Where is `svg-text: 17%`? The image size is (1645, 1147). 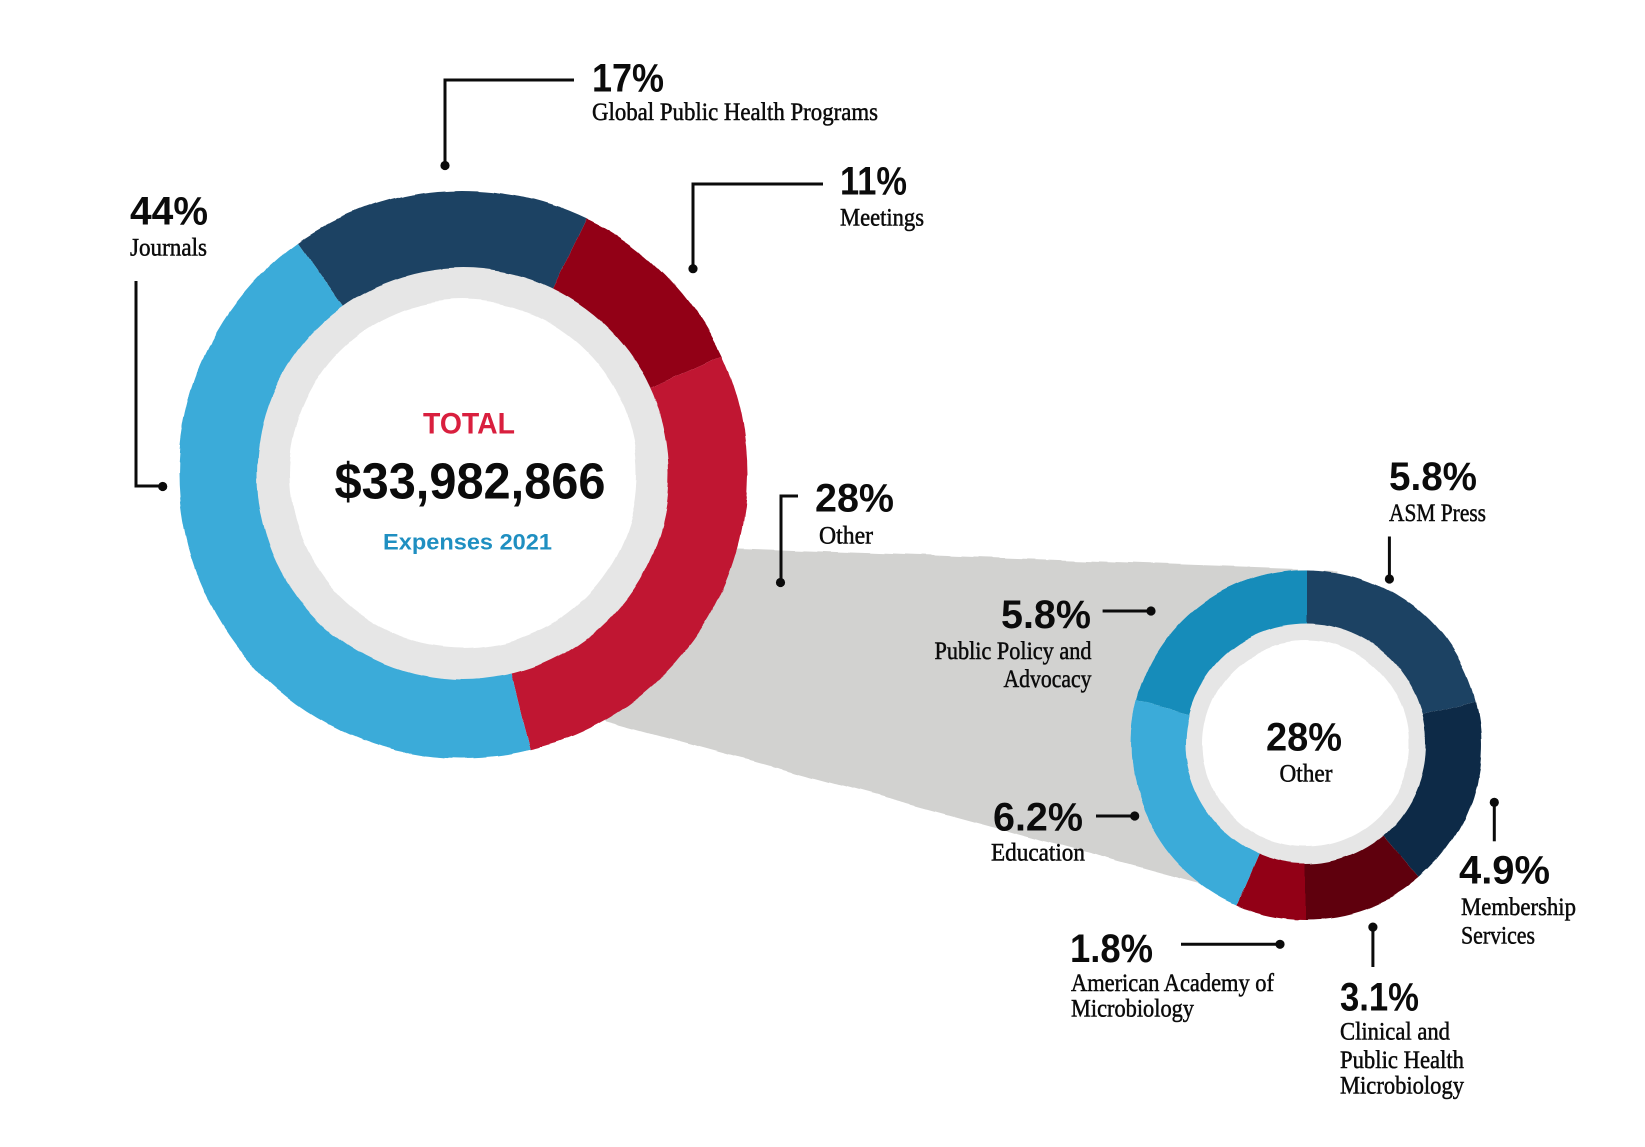 svg-text: 17% is located at coordinates (628, 78).